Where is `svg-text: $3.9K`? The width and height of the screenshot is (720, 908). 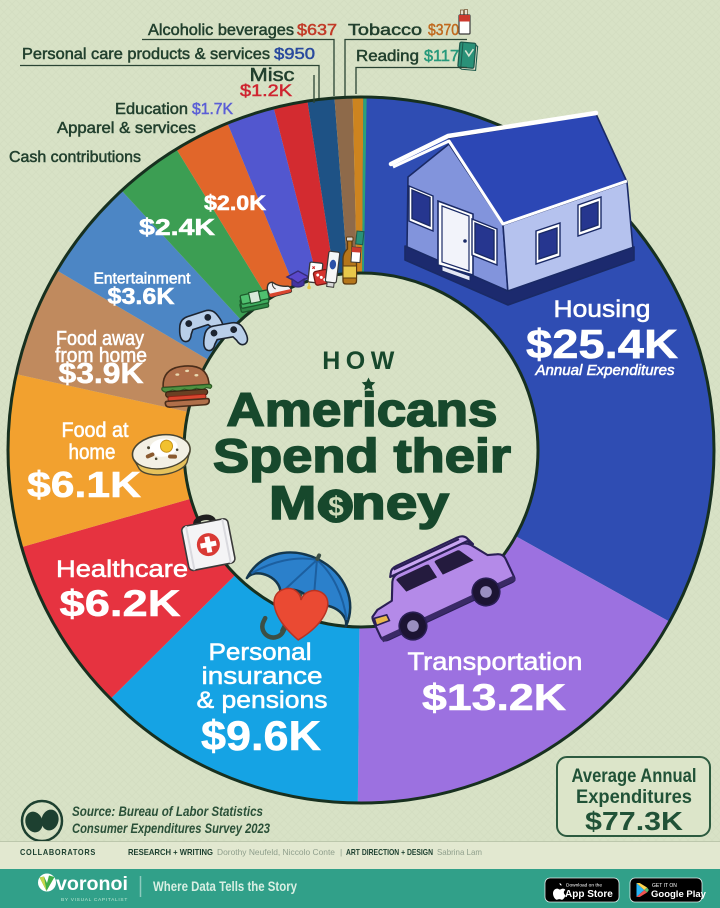 svg-text: $3.9K is located at coordinates (101, 374).